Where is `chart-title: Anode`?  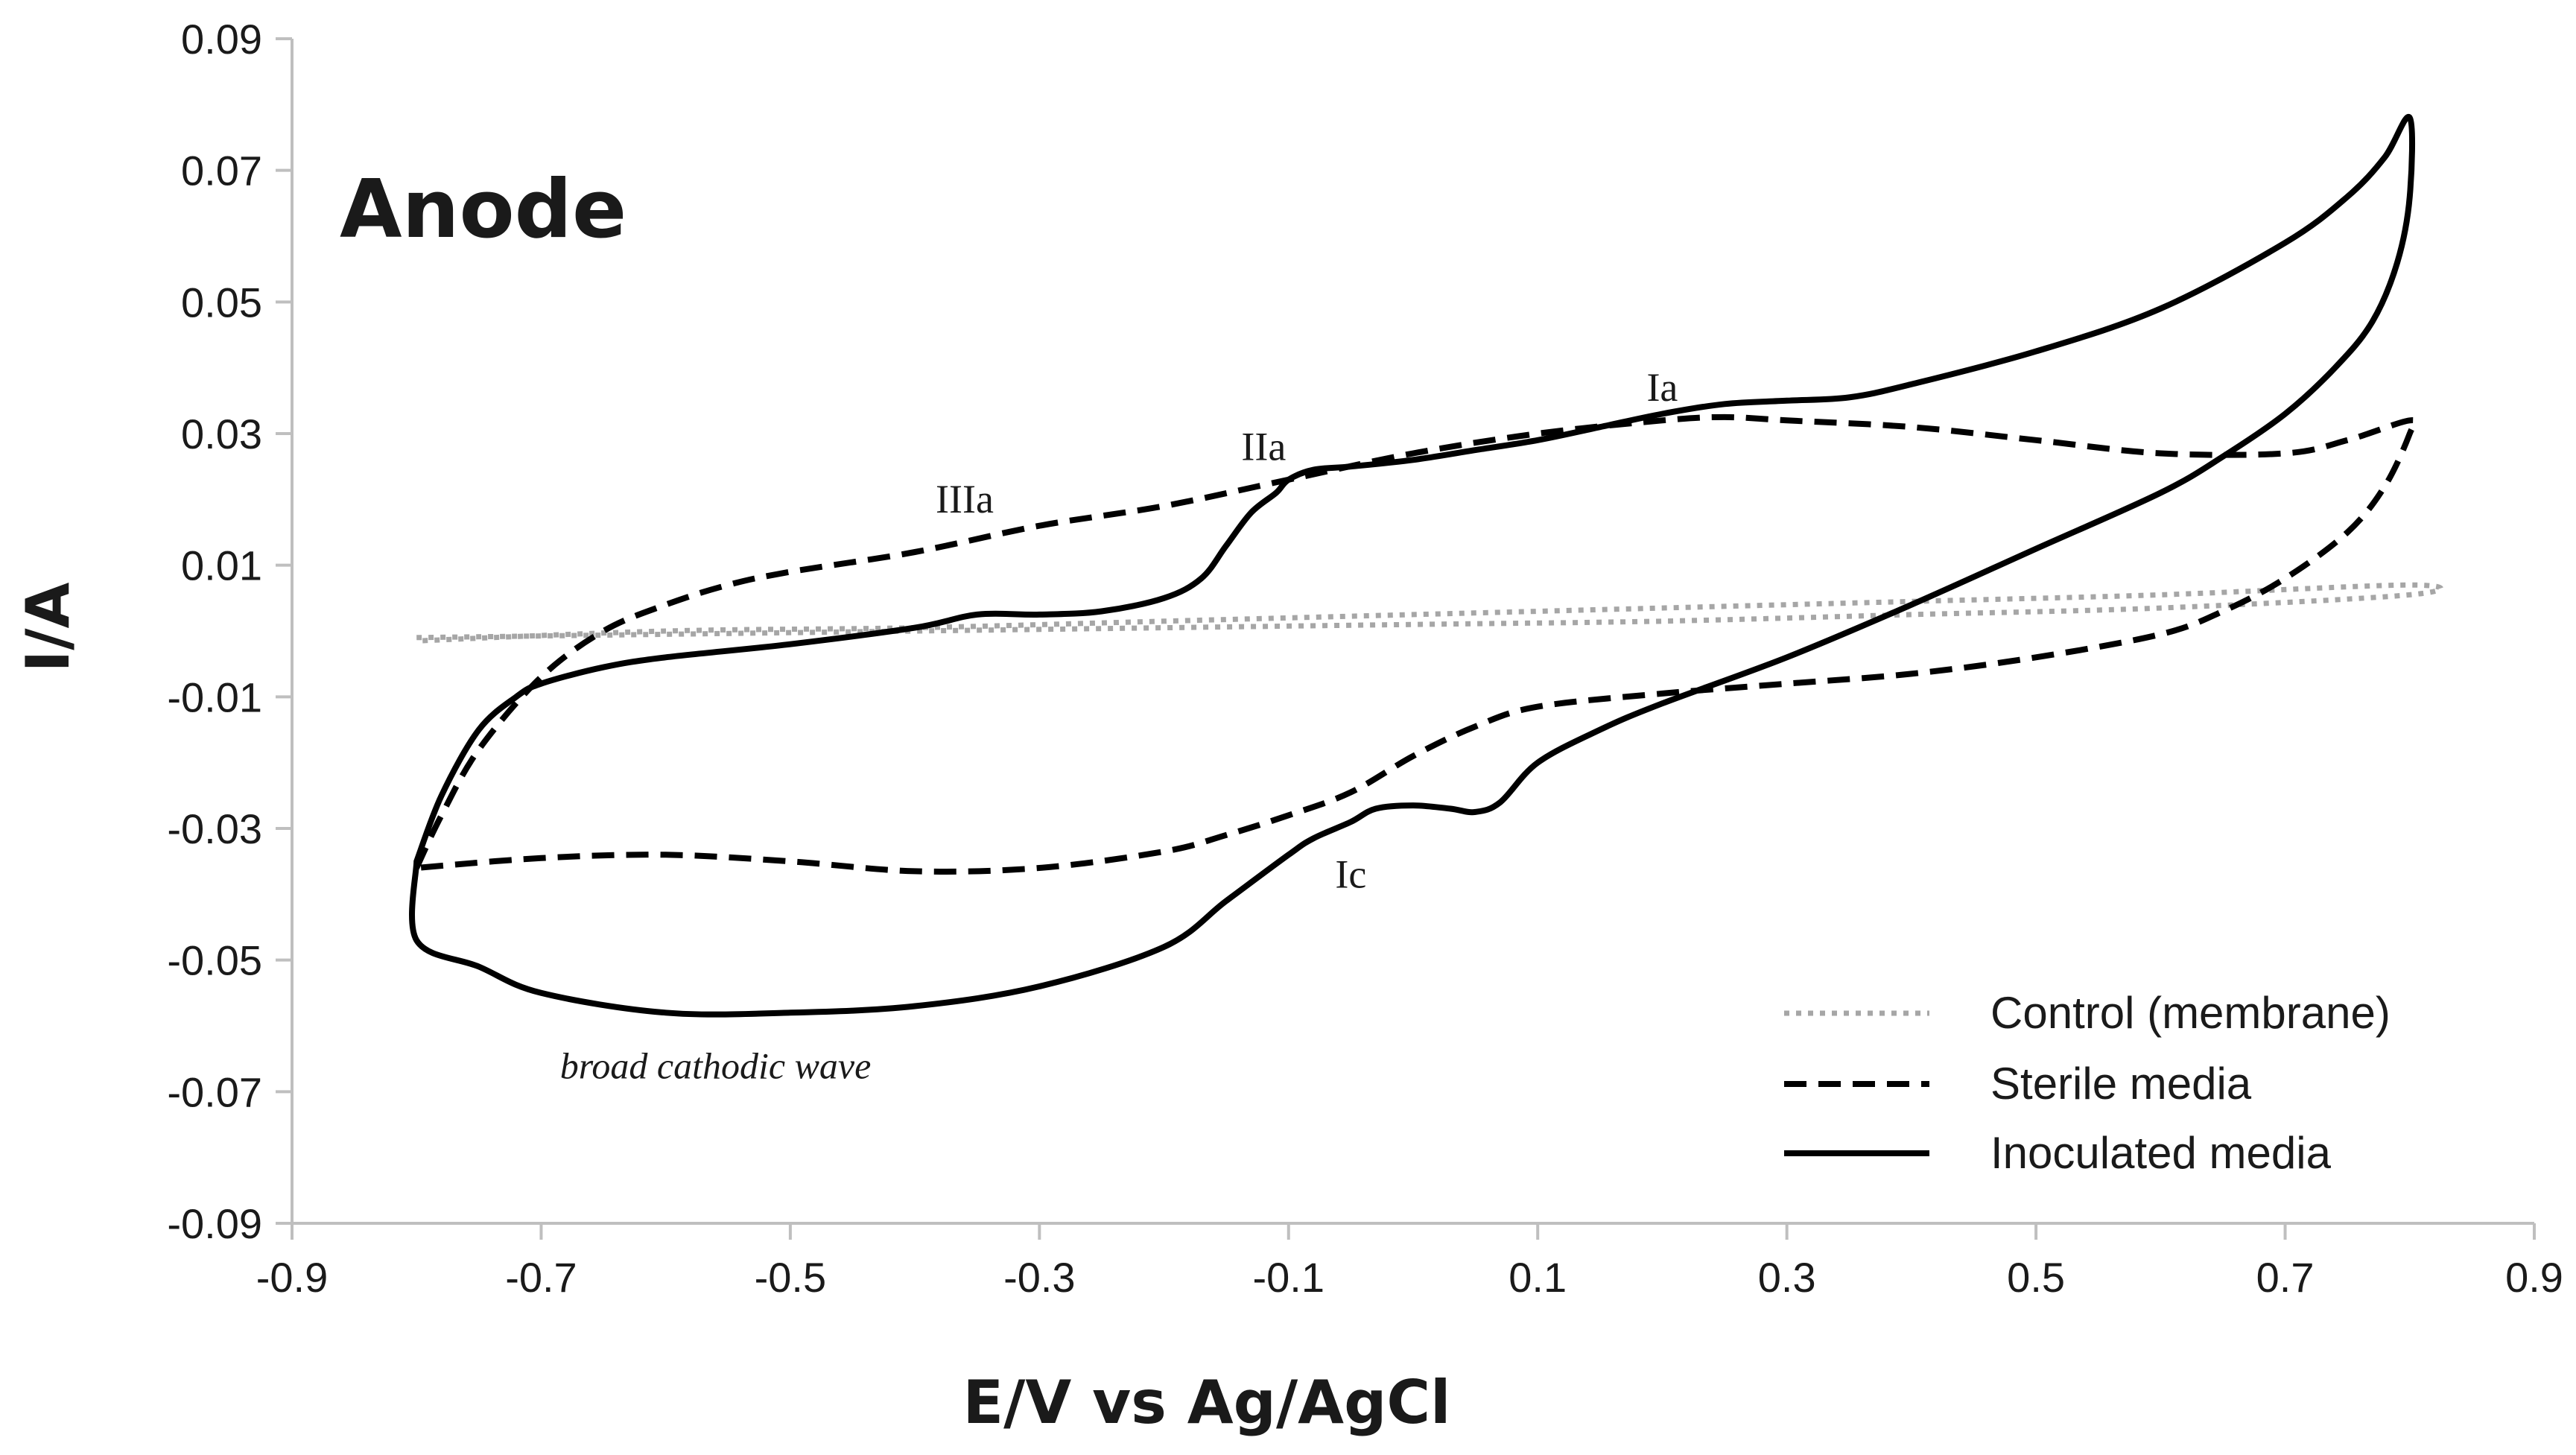 chart-title: Anode is located at coordinates (483, 209).